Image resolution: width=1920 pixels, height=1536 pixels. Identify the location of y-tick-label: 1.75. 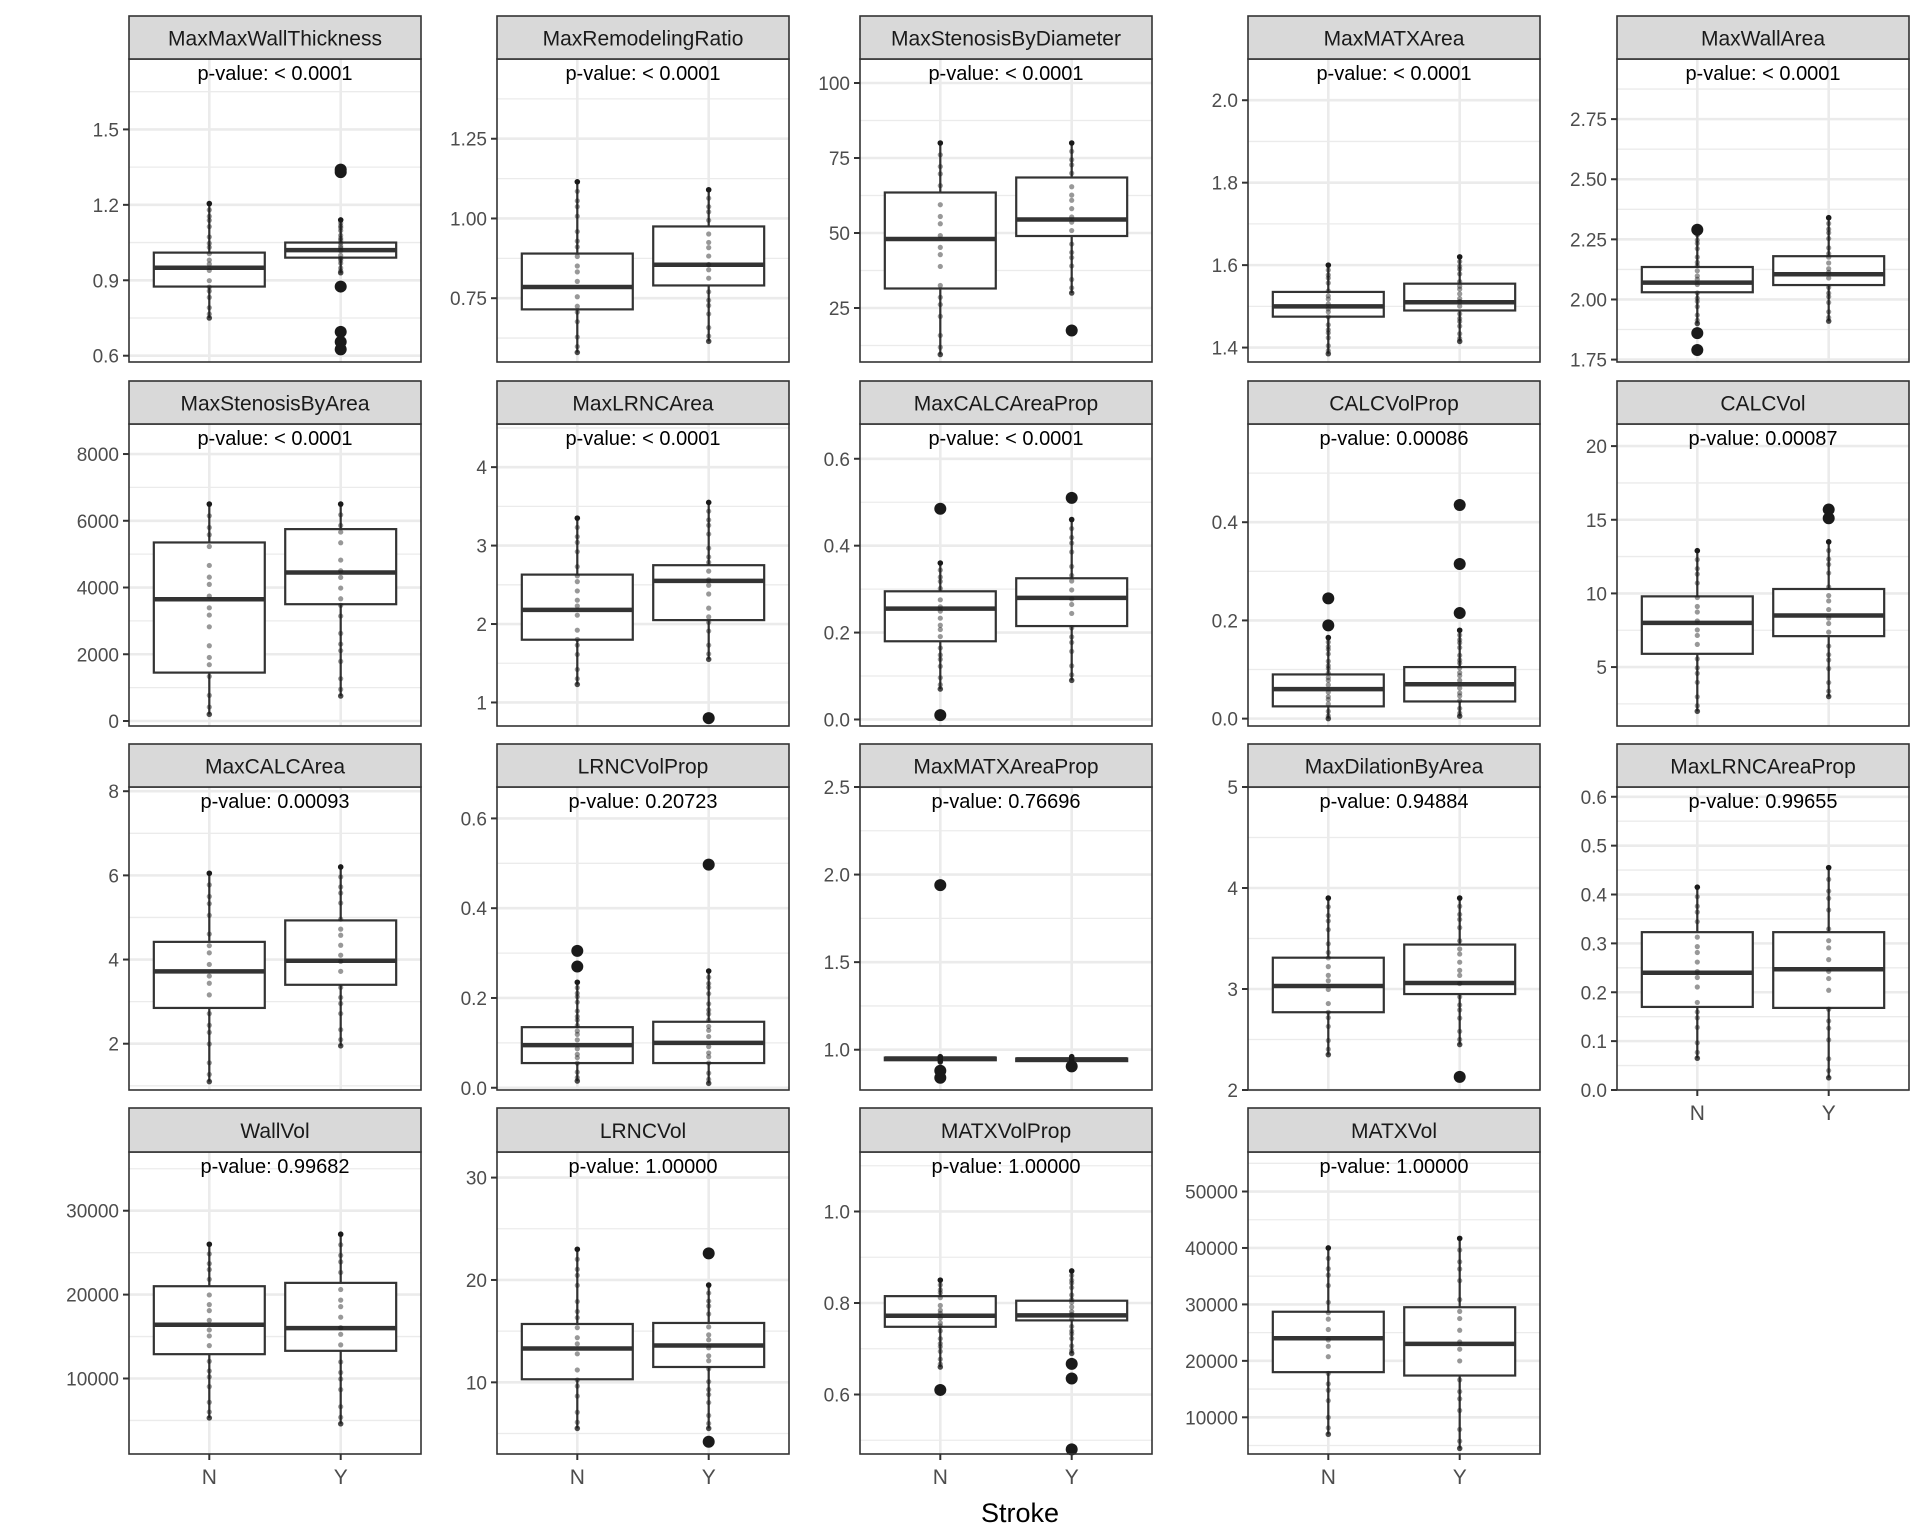
(1588, 361).